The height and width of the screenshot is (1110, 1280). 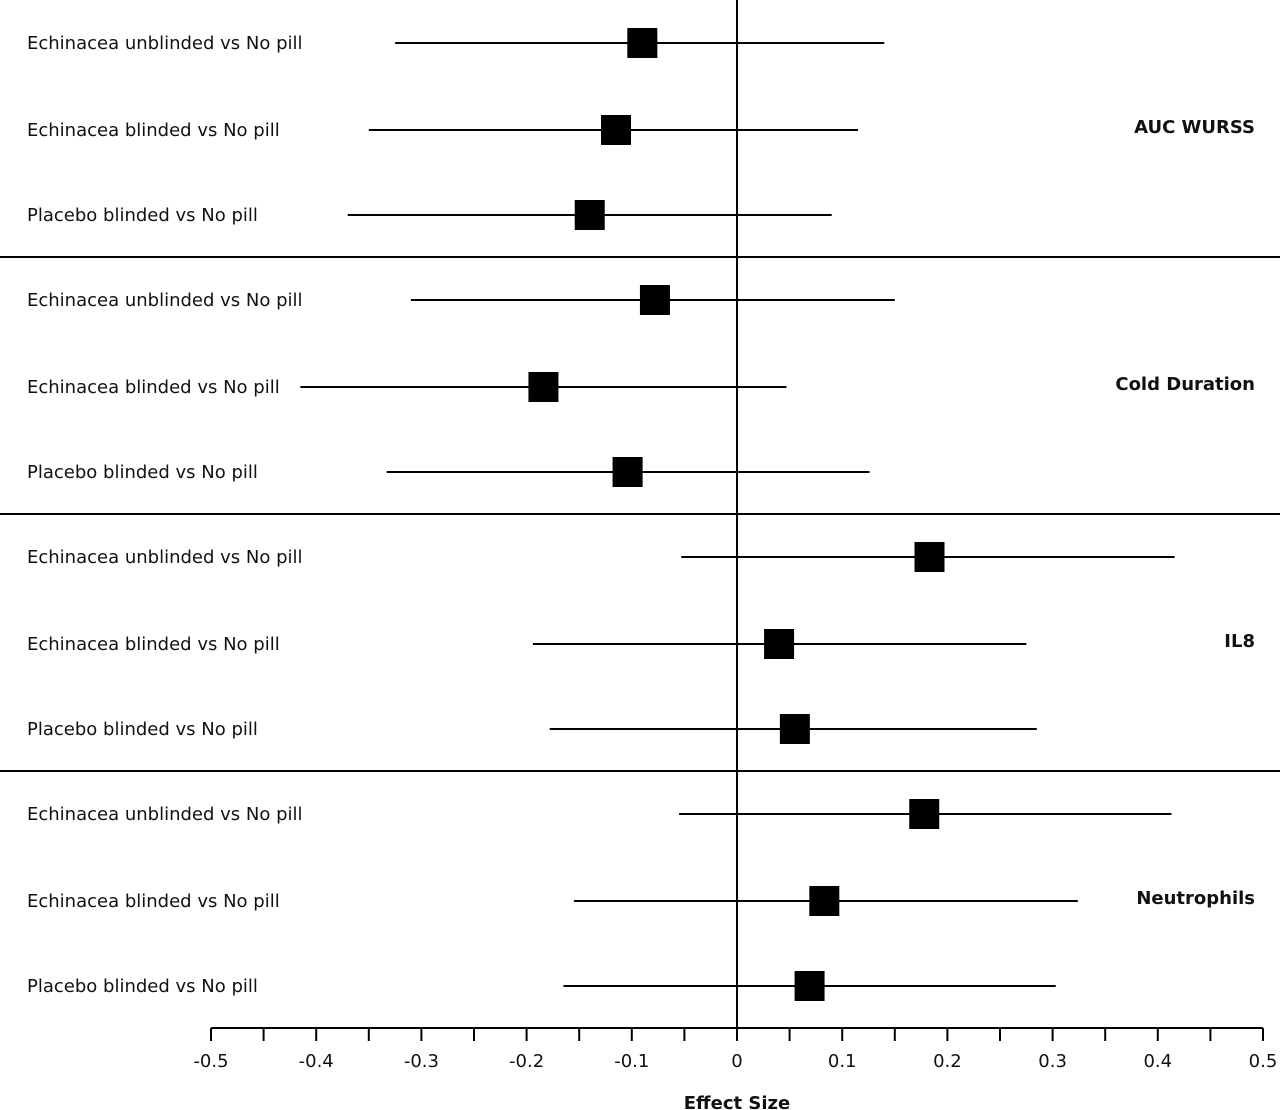 What do you see at coordinates (1185, 384) in the screenshot?
I see `group-label: Cold Duration` at bounding box center [1185, 384].